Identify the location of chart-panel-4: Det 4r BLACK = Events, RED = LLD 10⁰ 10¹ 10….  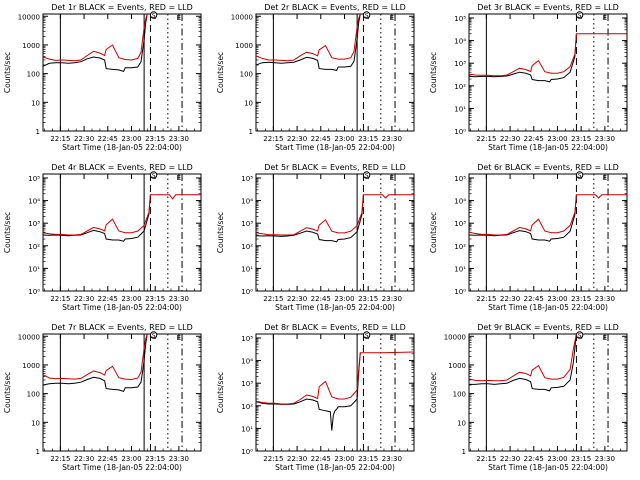
(102, 237).